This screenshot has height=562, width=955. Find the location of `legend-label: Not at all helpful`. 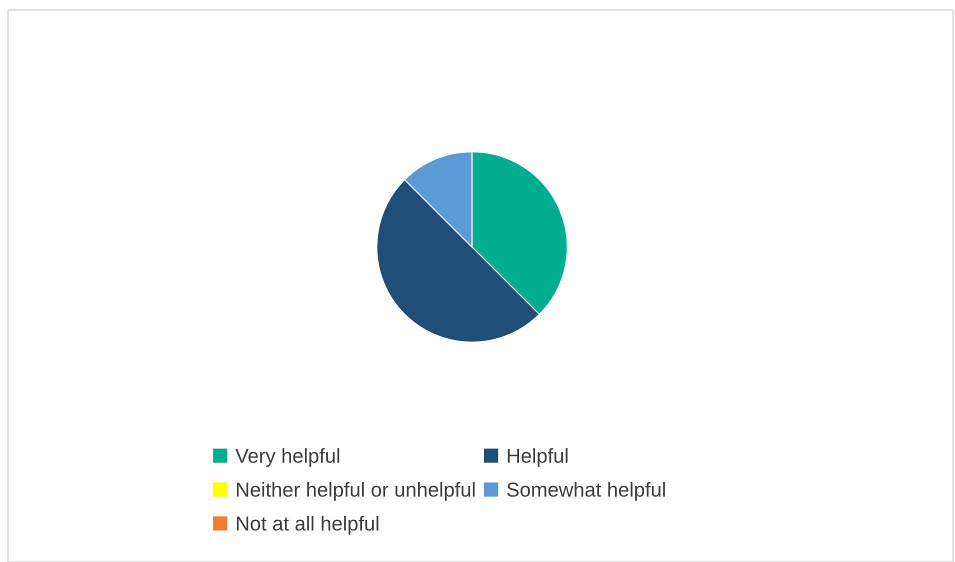

legend-label: Not at all helpful is located at coordinates (307, 525).